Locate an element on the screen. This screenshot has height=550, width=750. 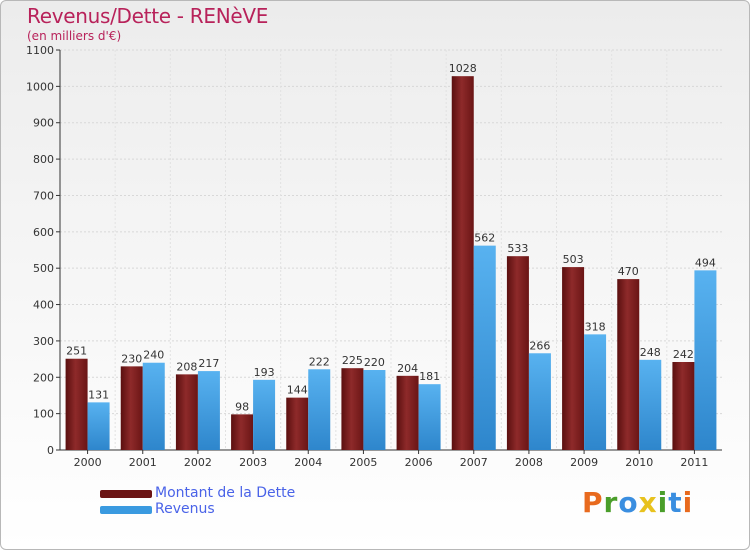
y-tick-label: 800 is located at coordinates (43, 159).